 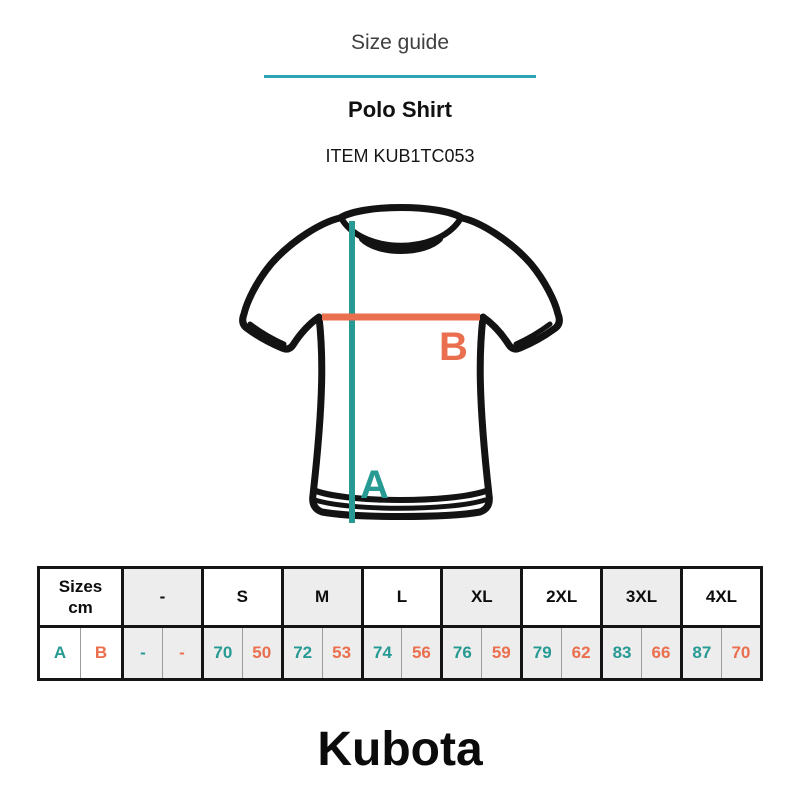 I want to click on a-value-4xl: 87, so click(x=700, y=653).